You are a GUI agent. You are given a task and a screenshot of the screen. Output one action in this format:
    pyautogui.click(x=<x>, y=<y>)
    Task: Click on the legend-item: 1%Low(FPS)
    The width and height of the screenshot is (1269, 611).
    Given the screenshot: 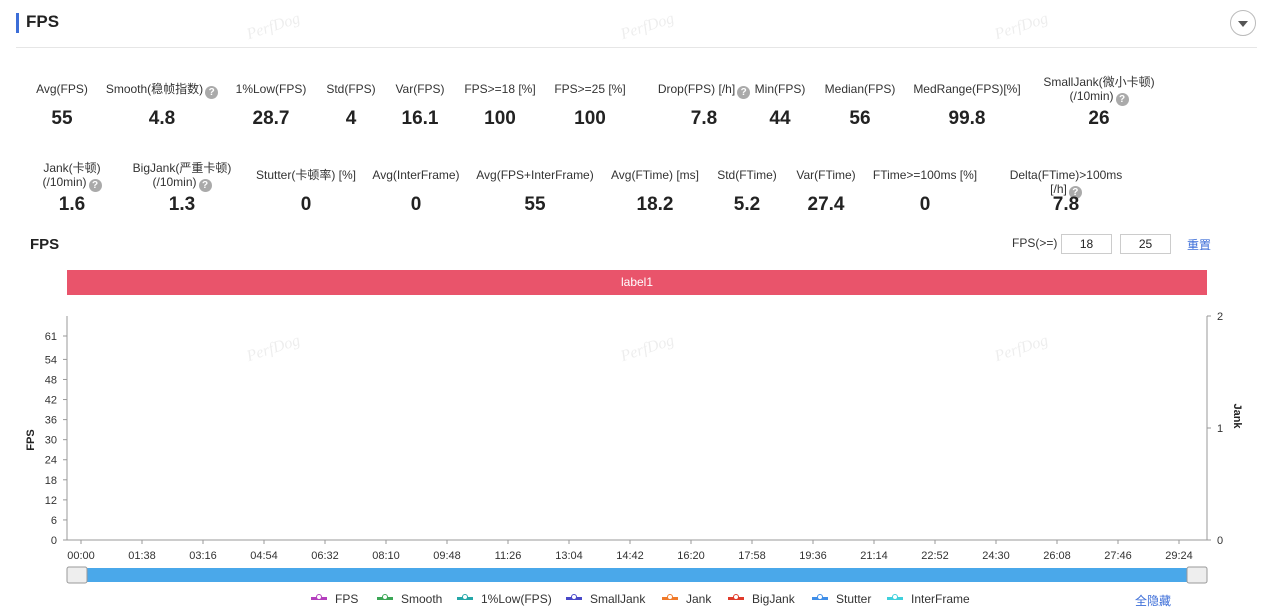 What is the action you would take?
    pyautogui.click(x=504, y=599)
    